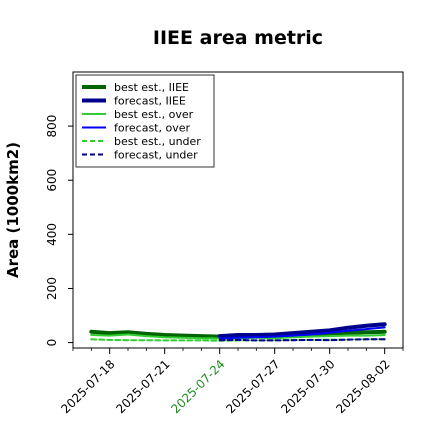 The image size is (440, 440). Describe the element at coordinates (52, 288) in the screenshot. I see `y-tick-label-1: 200` at that location.